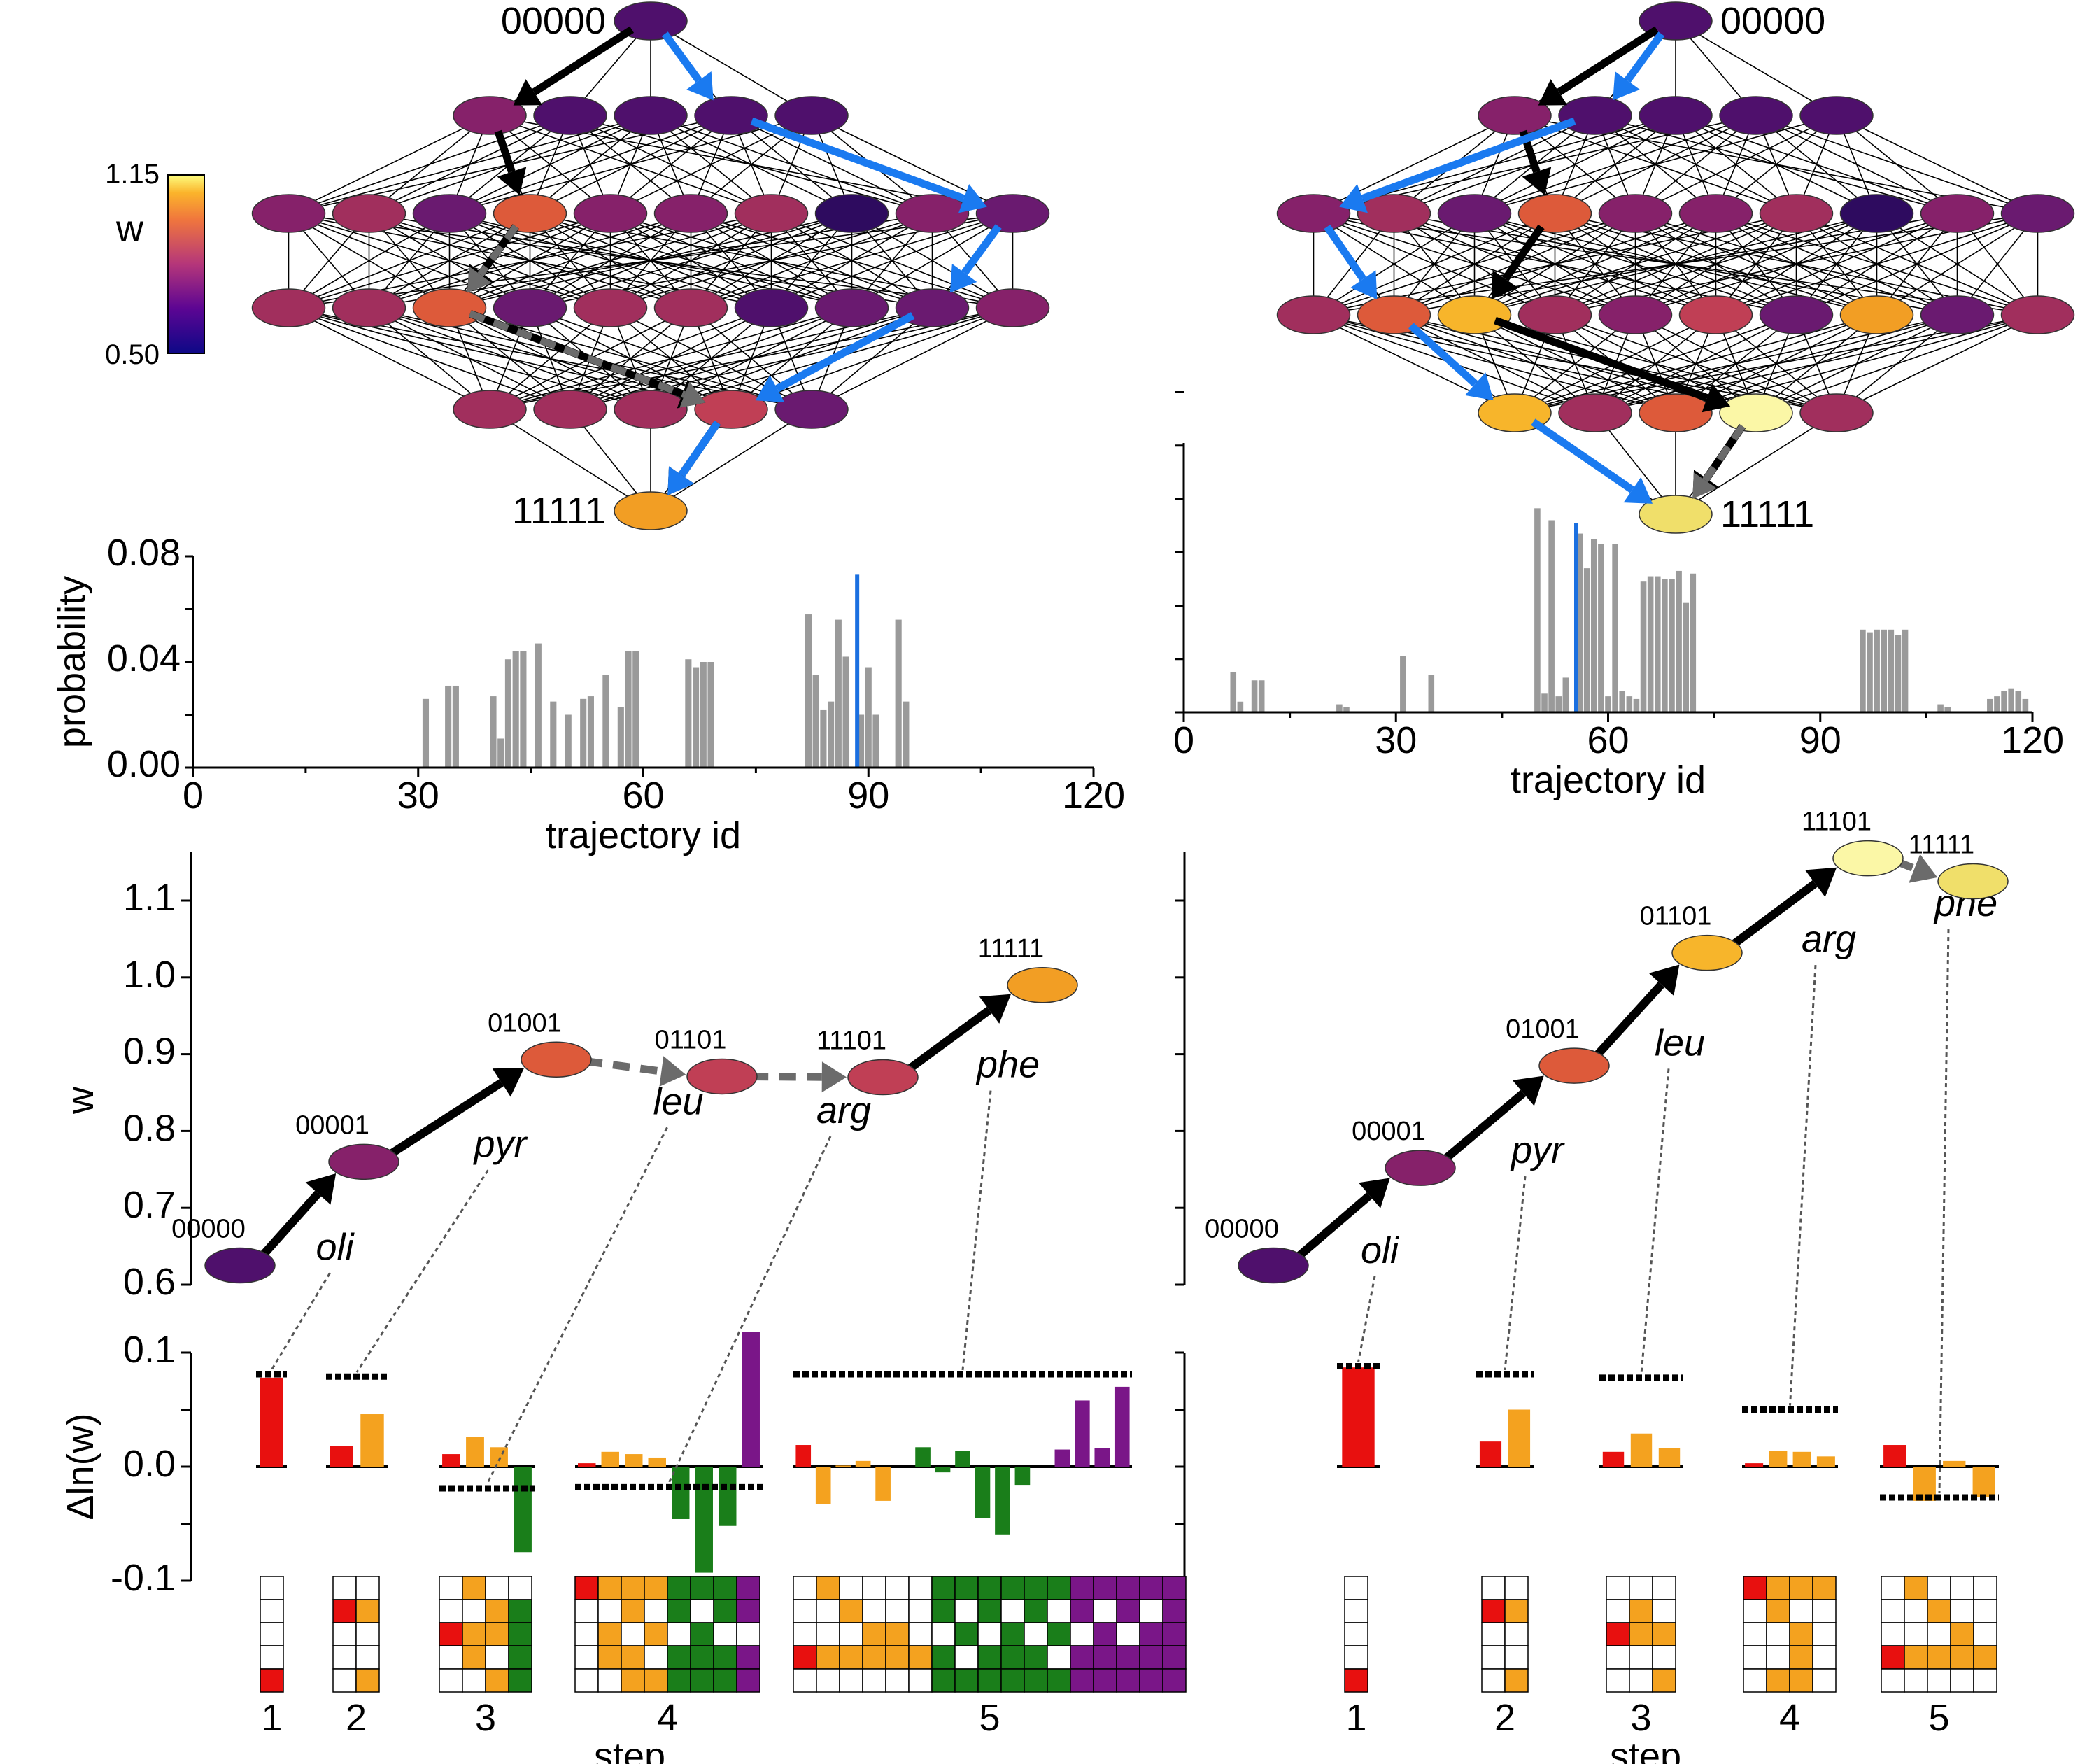 This screenshot has height=1764, width=2080. I want to click on y-tick-label: 0.9, so click(149, 1052).